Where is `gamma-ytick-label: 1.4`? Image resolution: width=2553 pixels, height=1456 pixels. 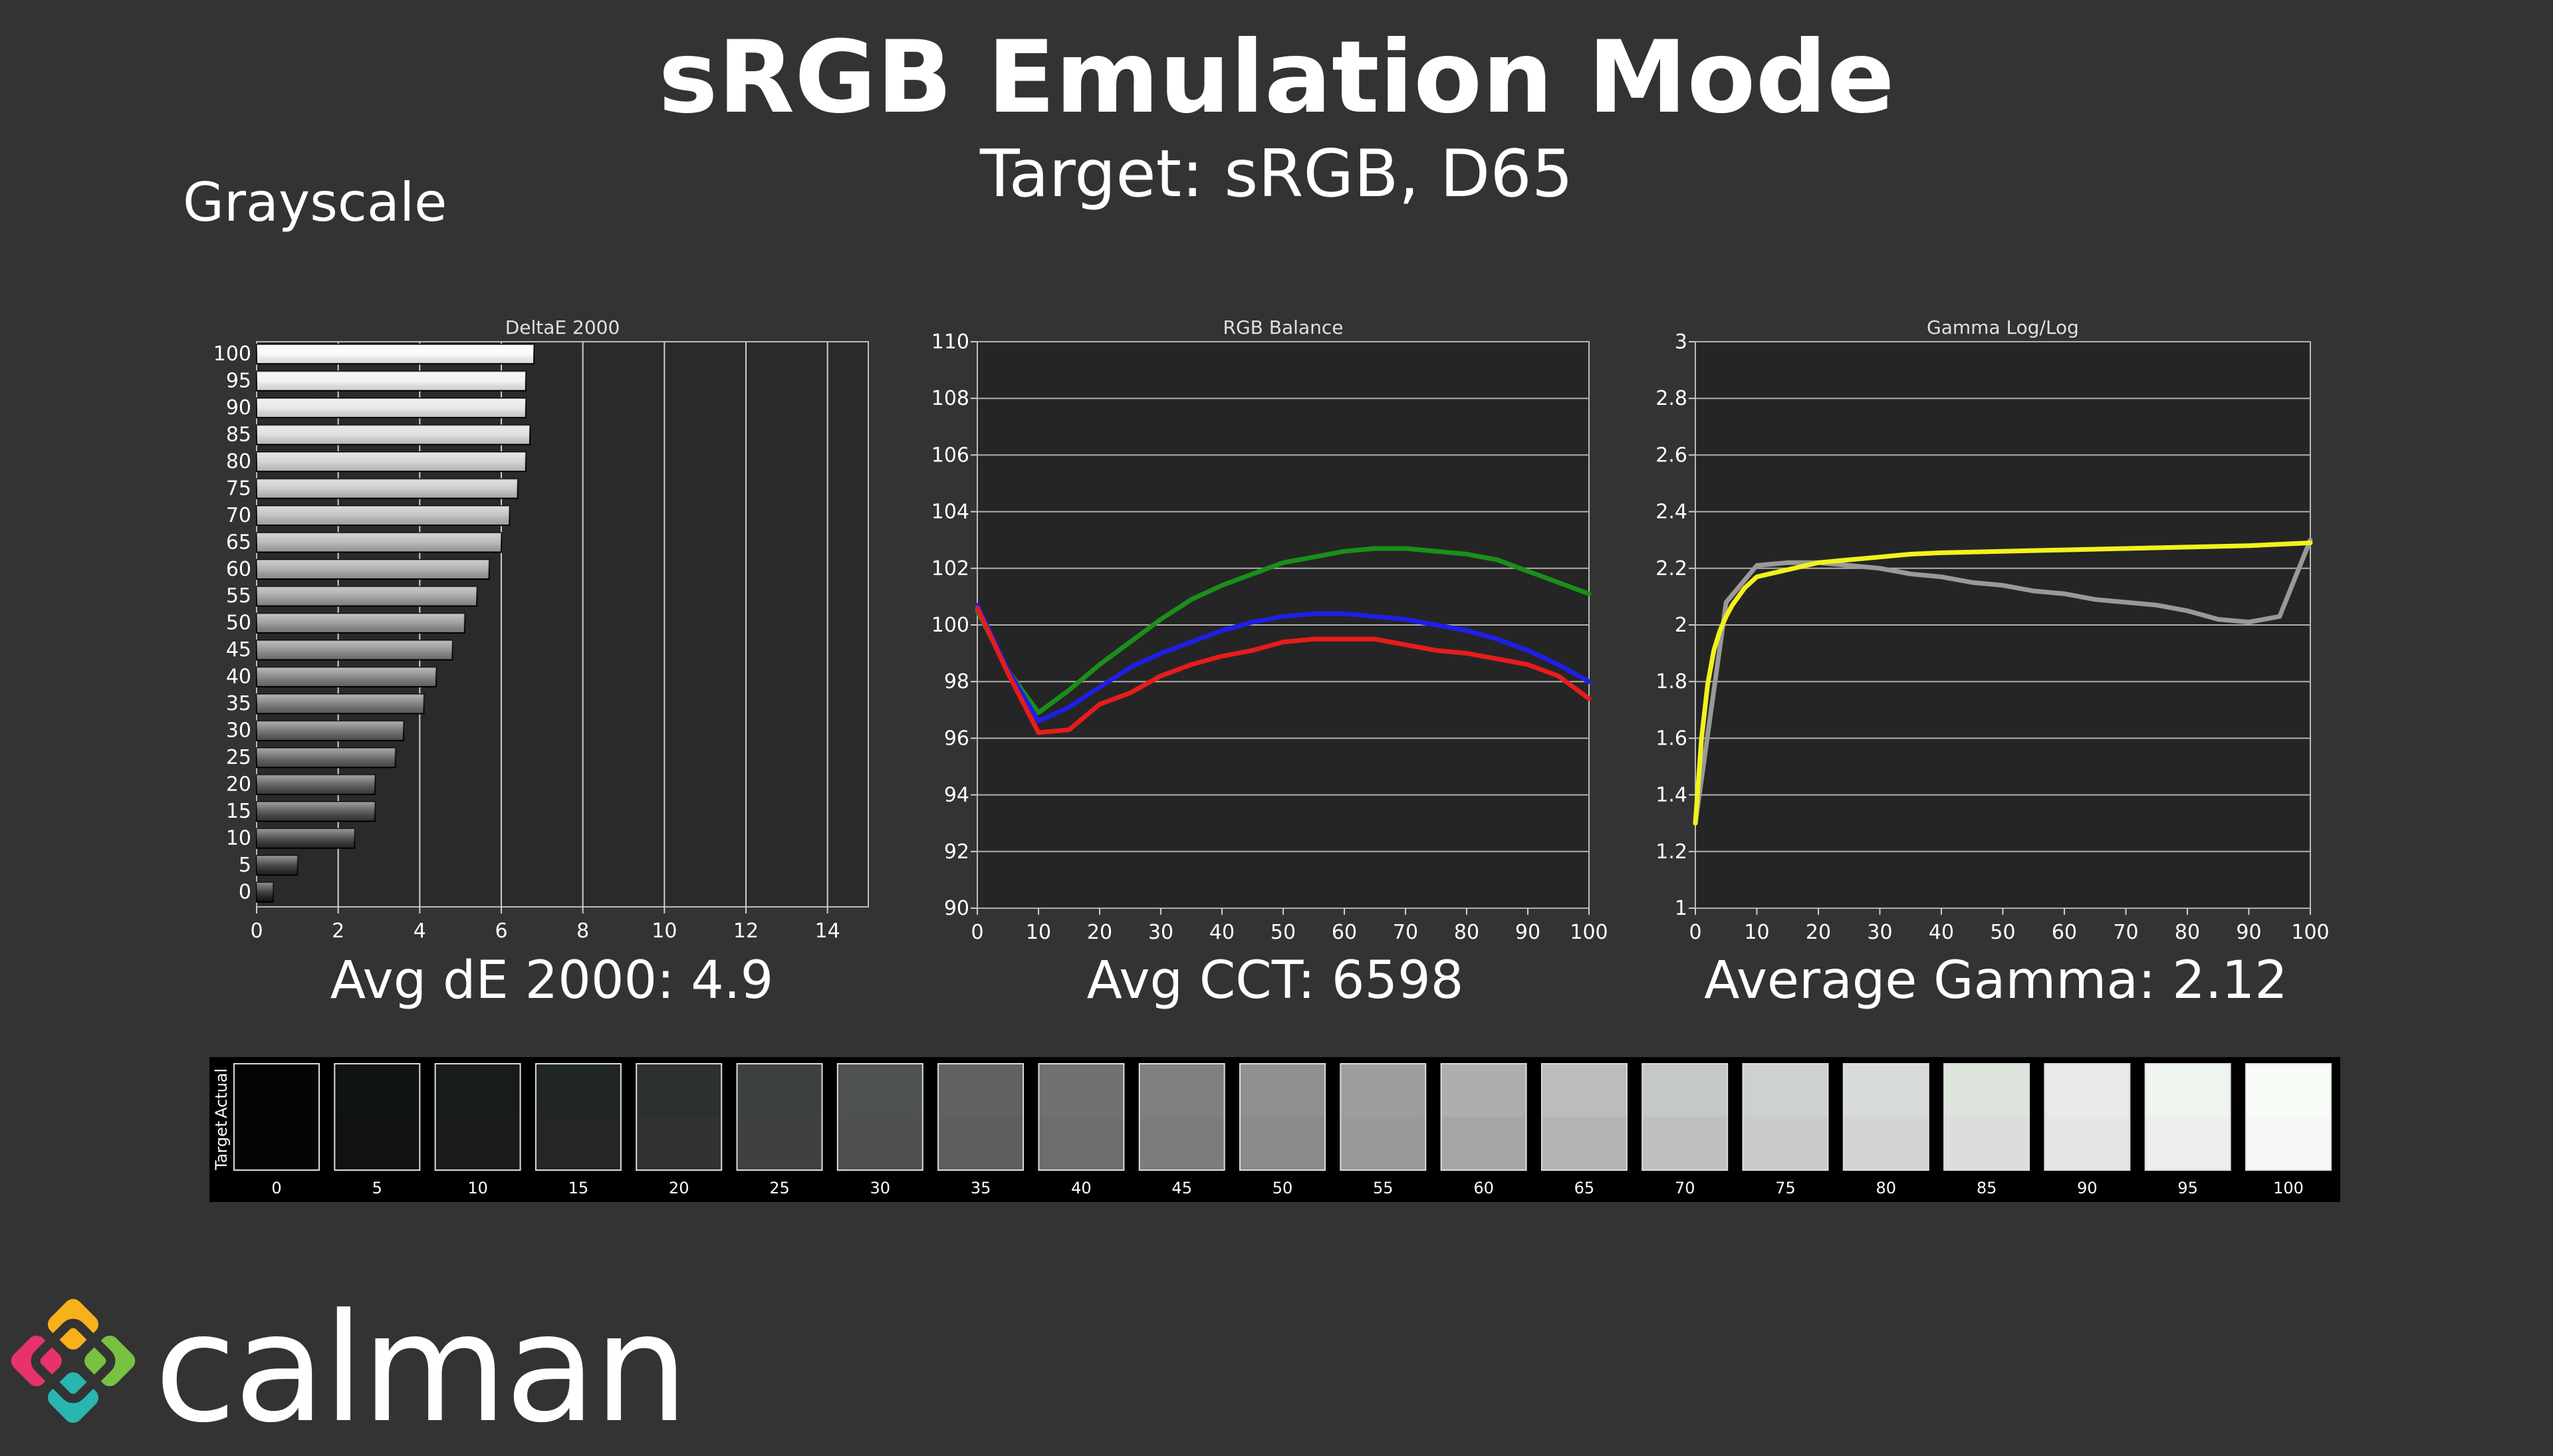 gamma-ytick-label: 1.4 is located at coordinates (1671, 795).